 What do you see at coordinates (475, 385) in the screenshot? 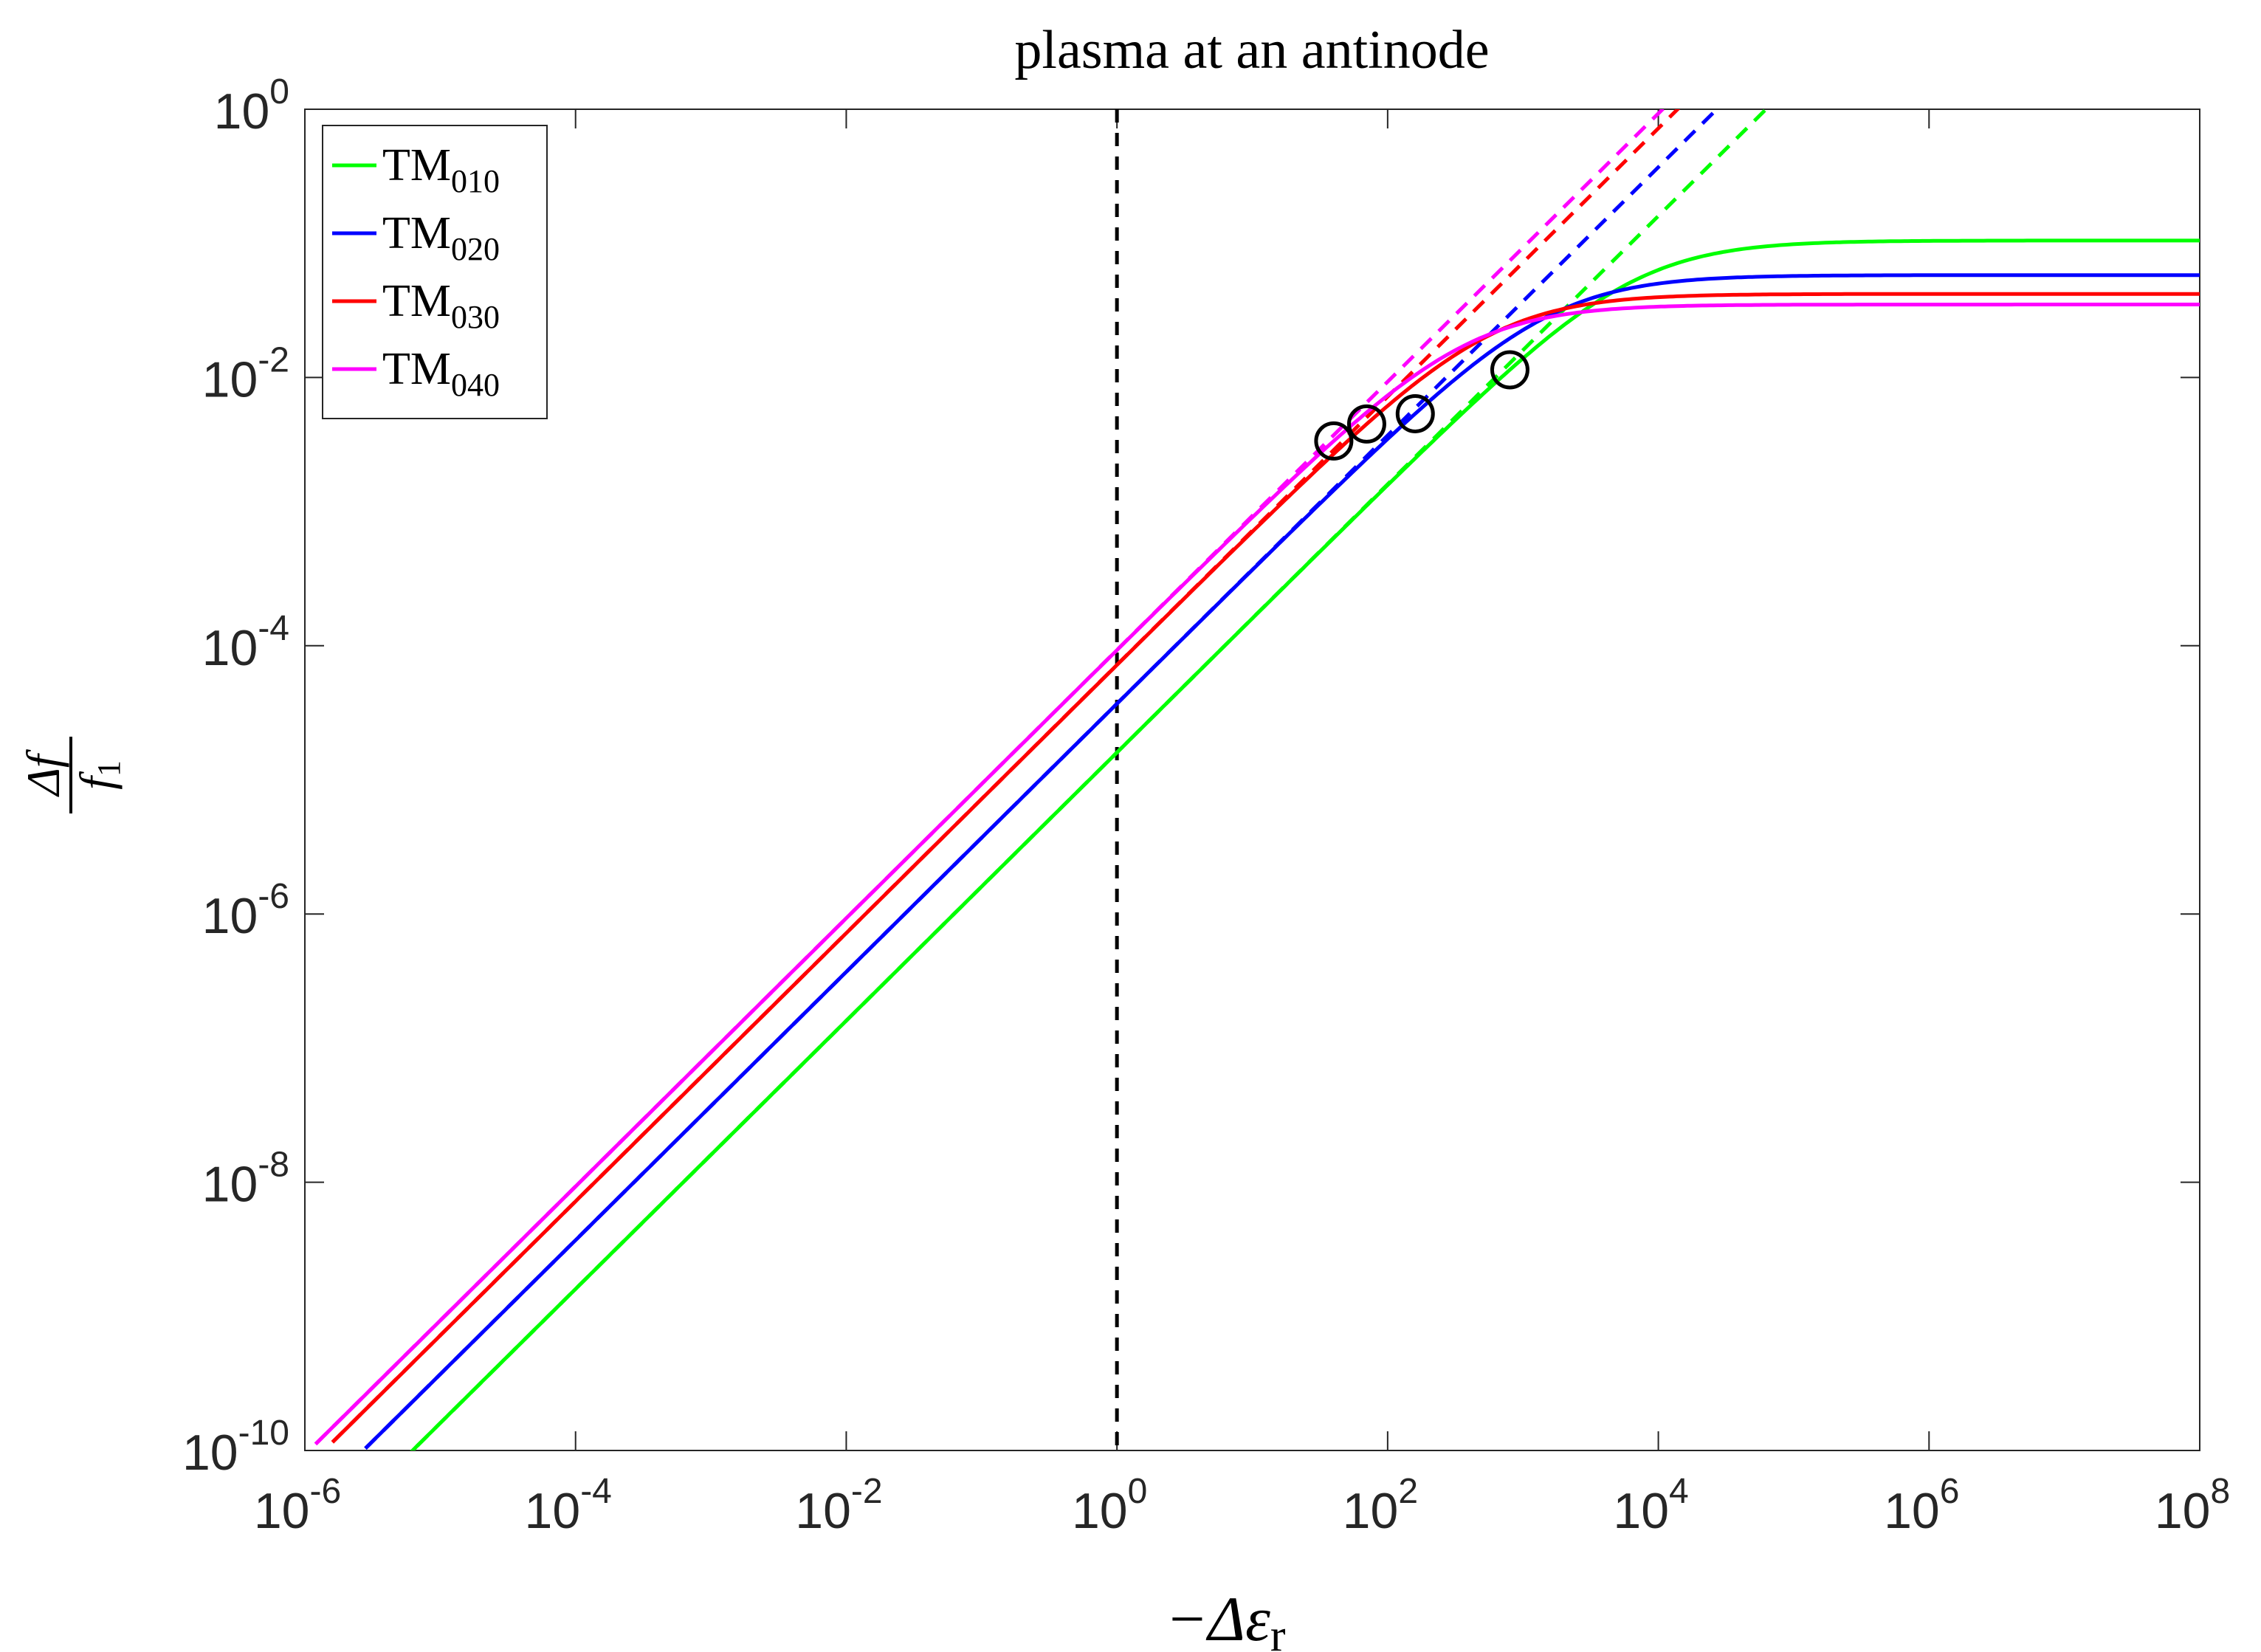
I see `legend-label-sub: 040` at bounding box center [475, 385].